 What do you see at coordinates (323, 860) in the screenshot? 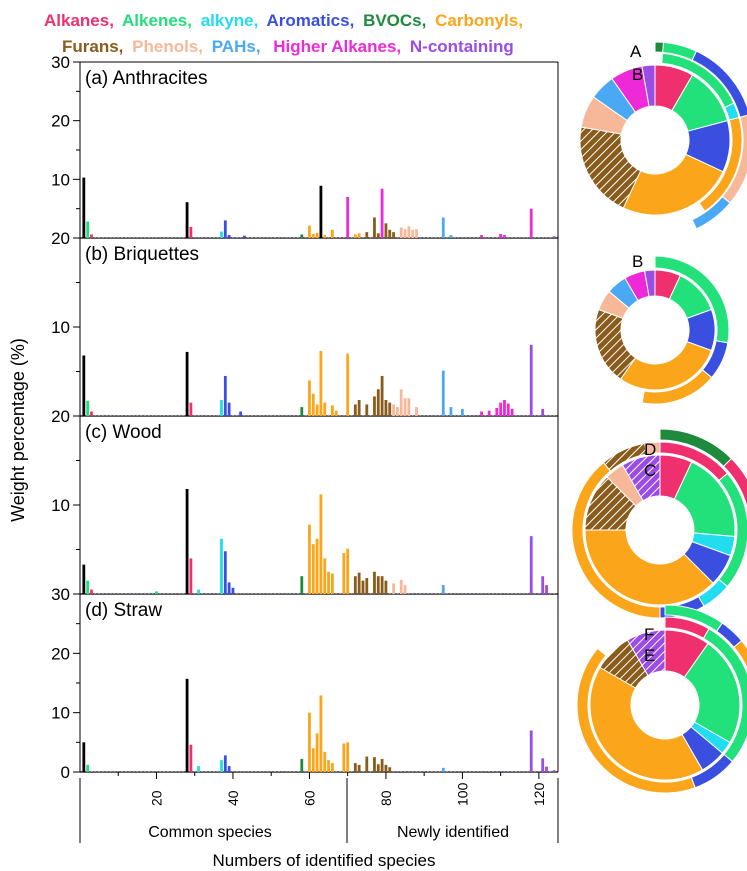
I see `x-axis-title: Numbers of identified species` at bounding box center [323, 860].